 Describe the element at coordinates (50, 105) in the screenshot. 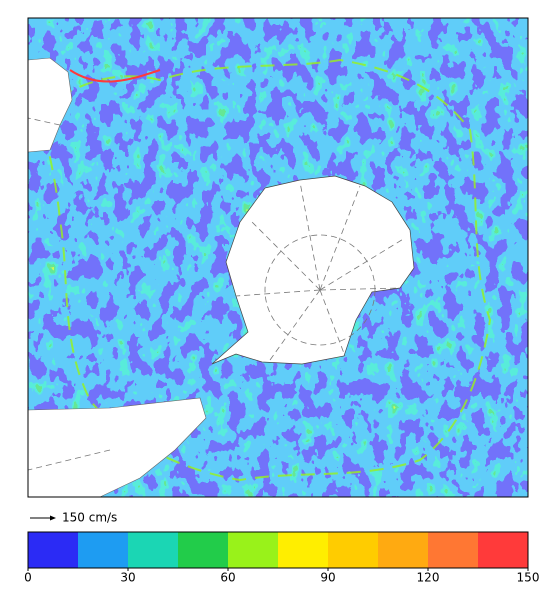

I see `land` at that location.